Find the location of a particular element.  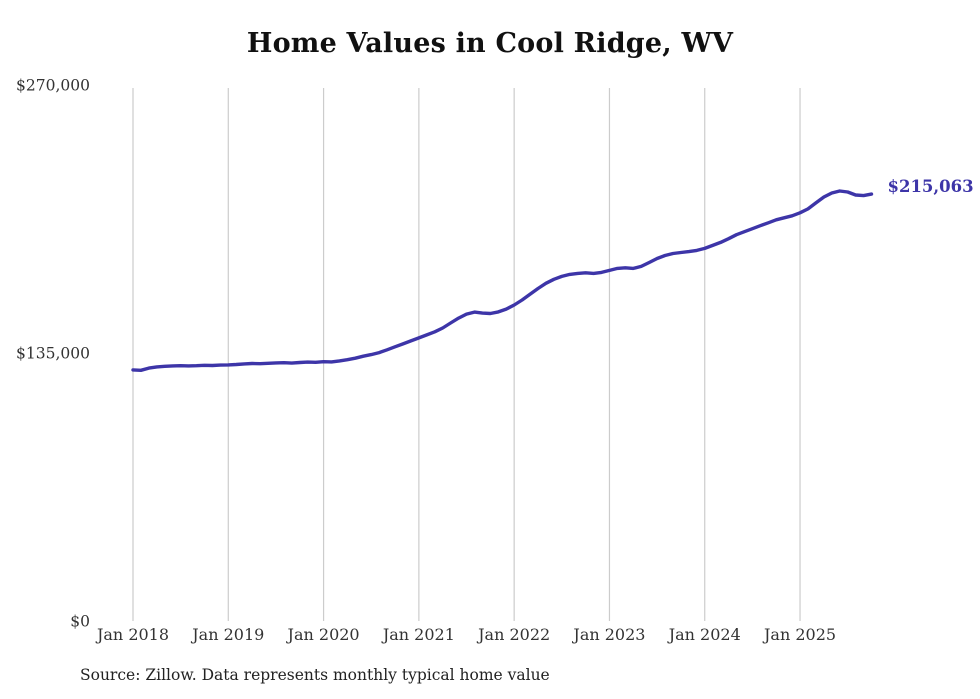

x-tick-label: Jan 2025 is located at coordinates (799, 634).